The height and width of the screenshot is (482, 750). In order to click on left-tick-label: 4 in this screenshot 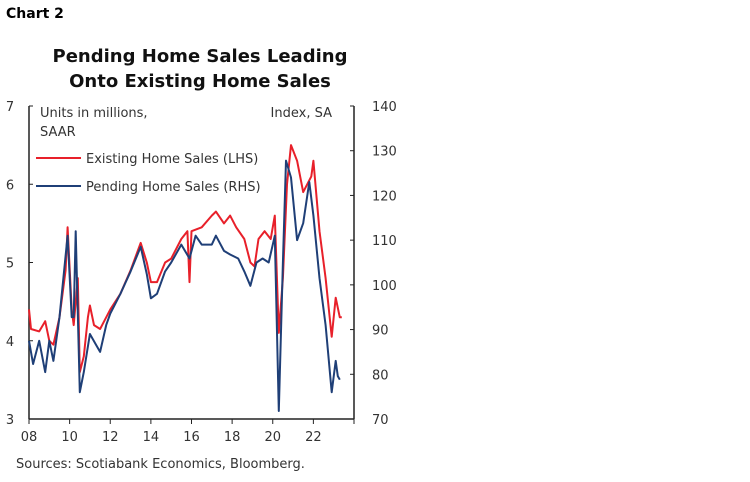, I will do `click(10, 342)`.